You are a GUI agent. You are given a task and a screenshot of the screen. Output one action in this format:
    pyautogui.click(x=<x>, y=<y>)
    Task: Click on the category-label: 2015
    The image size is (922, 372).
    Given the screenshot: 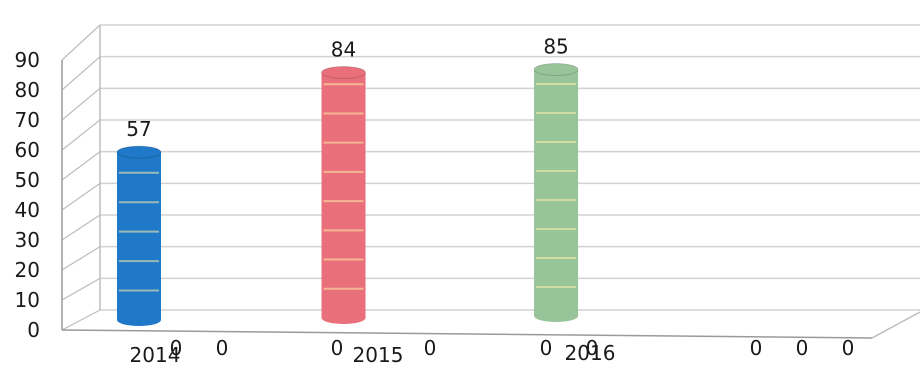 What is the action you would take?
    pyautogui.click(x=378, y=355)
    